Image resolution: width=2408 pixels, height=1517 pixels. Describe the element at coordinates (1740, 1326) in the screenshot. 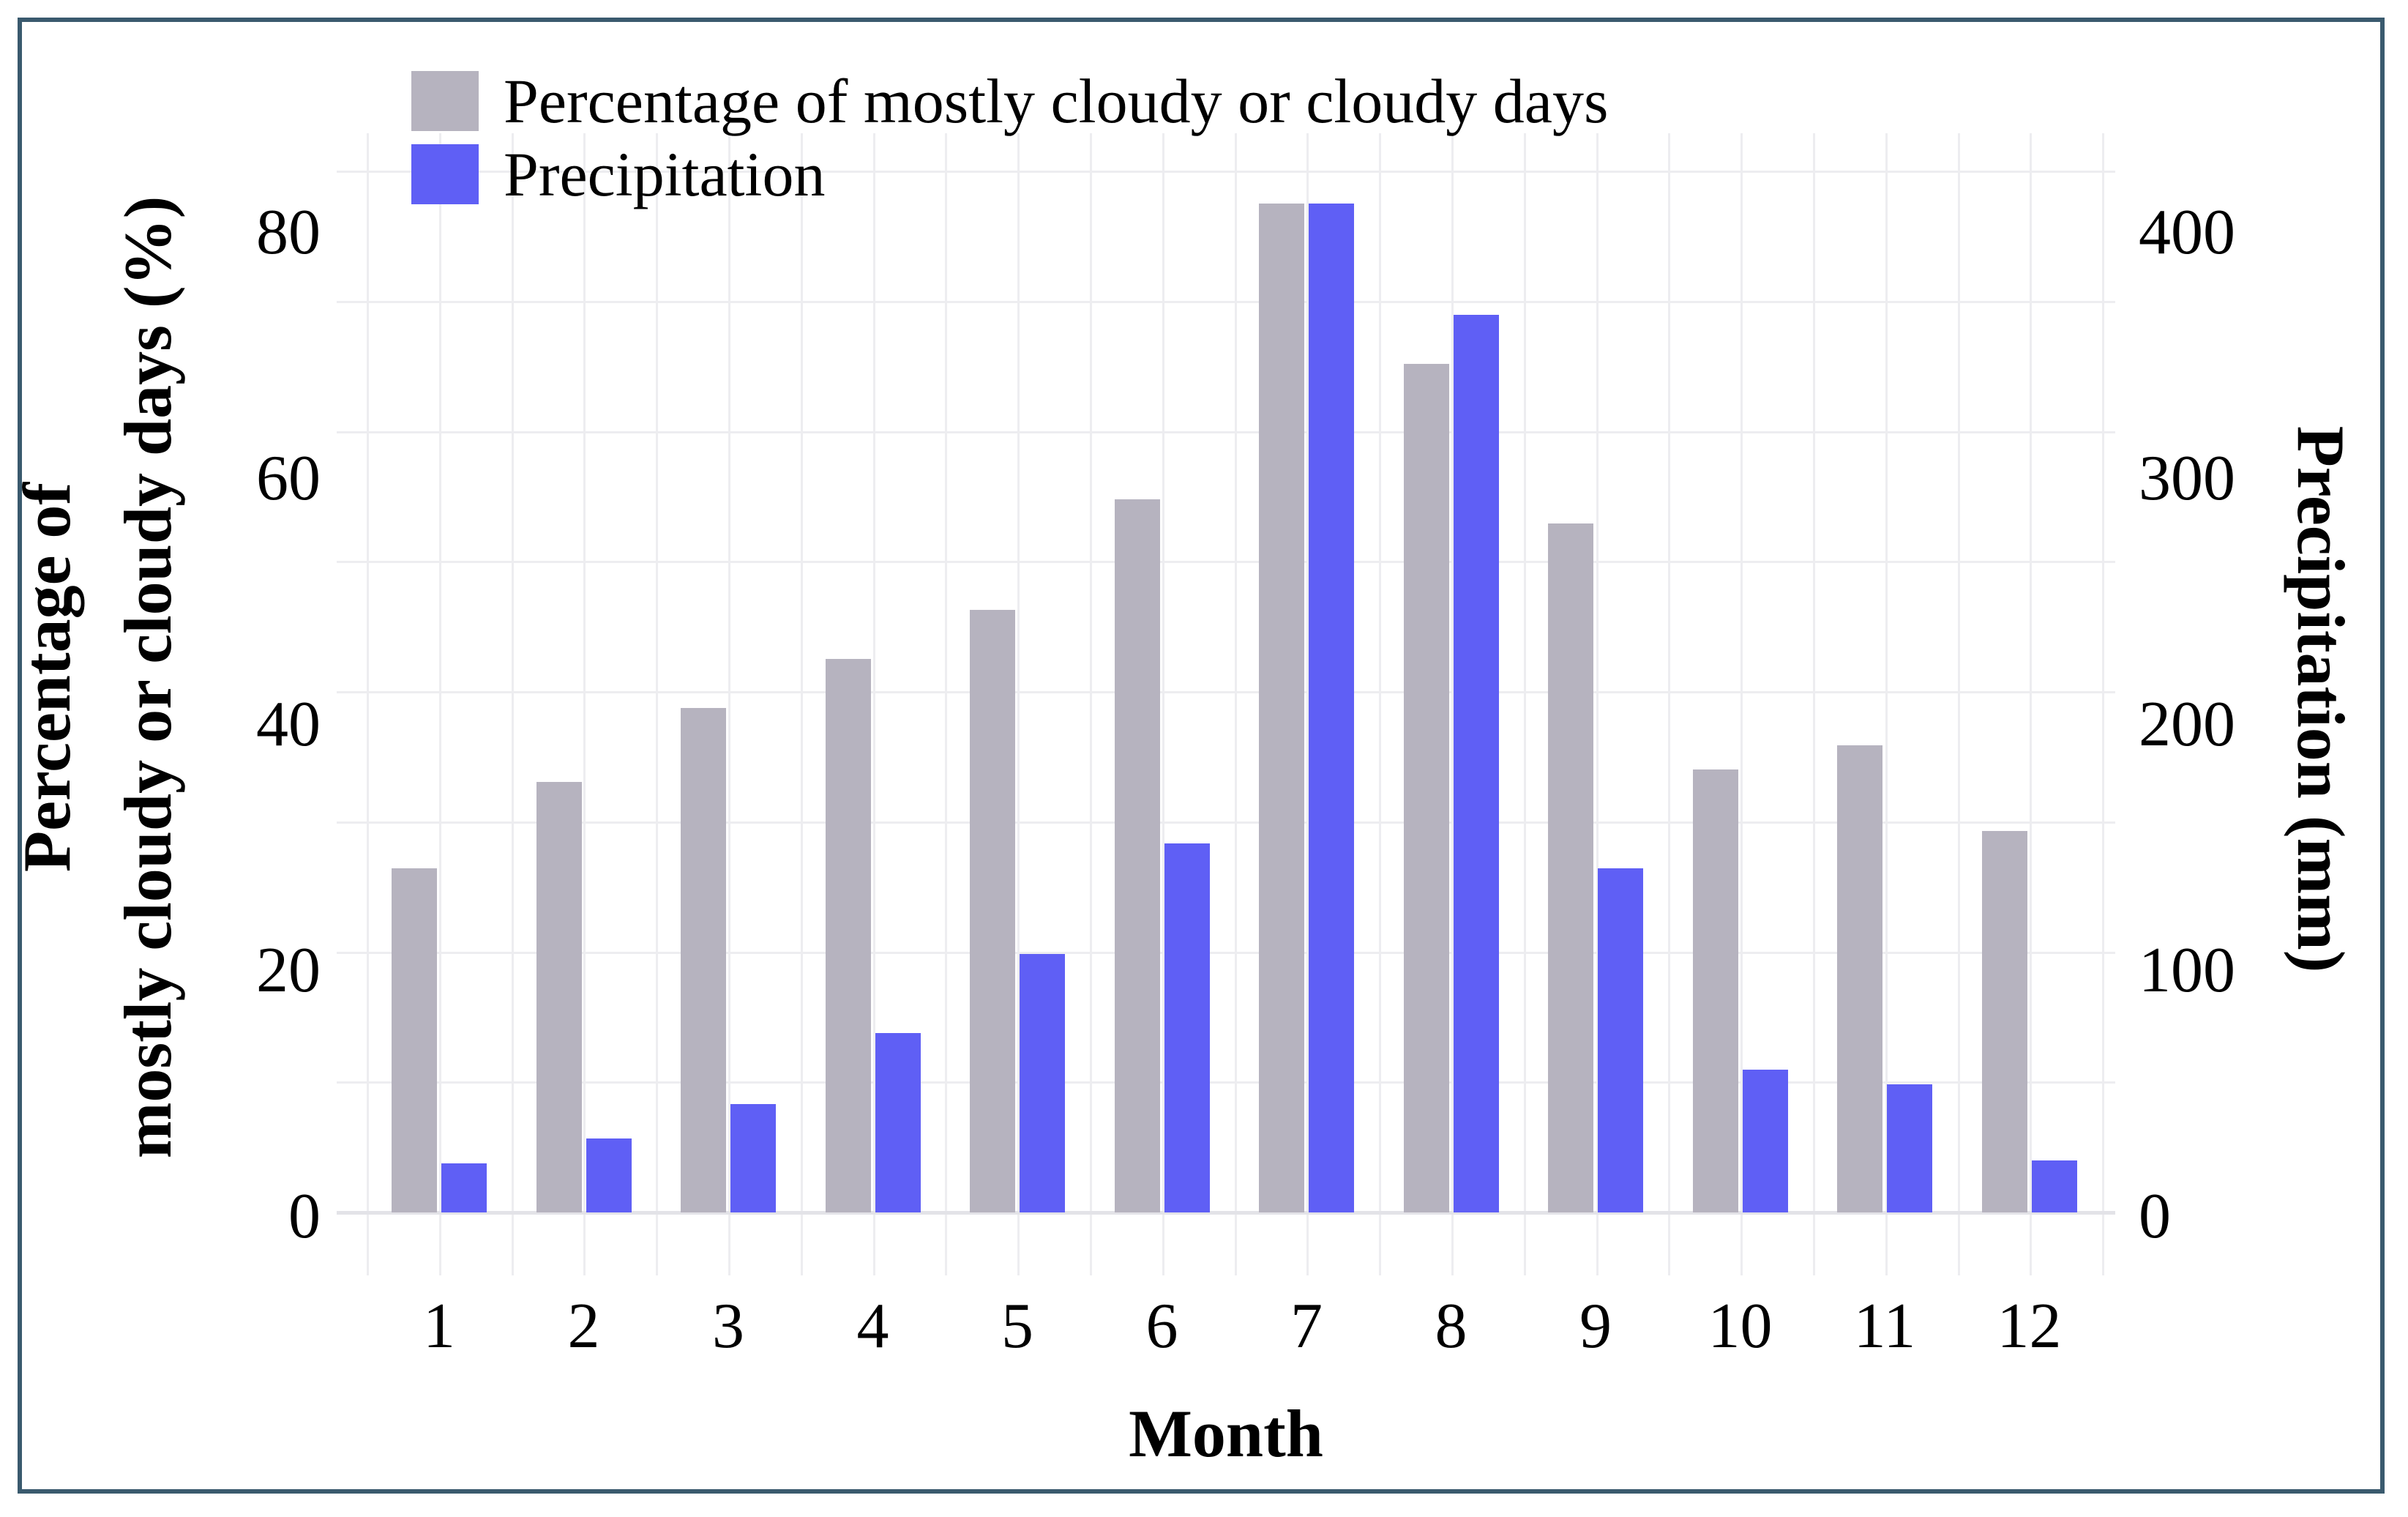

I see `x-tick-label-month-10: 10` at that location.